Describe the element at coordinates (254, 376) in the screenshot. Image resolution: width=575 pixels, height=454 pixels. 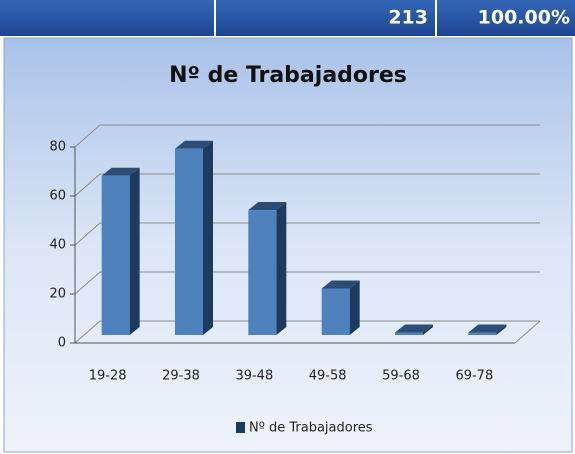
I see `x-tick-label: 39-48` at that location.